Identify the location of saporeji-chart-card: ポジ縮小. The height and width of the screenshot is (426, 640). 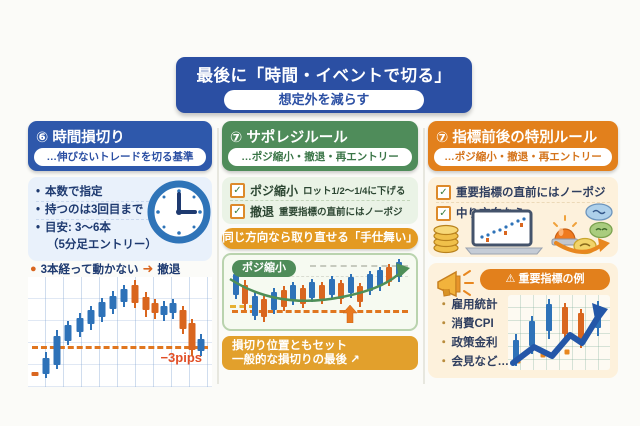
(320, 292).